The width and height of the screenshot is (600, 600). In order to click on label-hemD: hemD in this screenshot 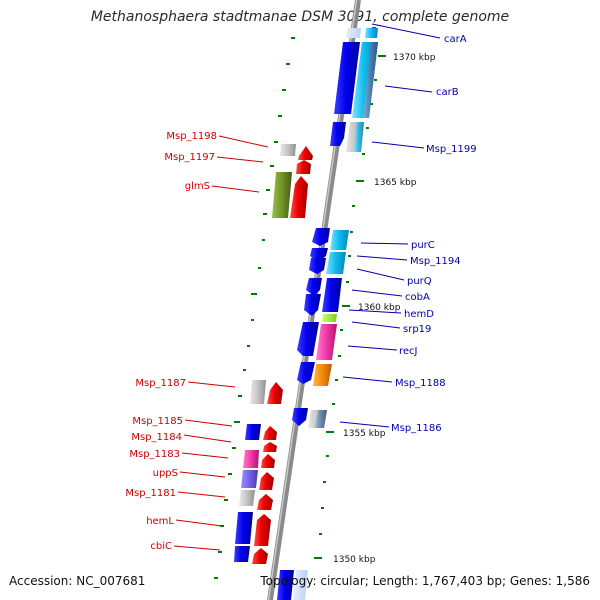, I will do `click(419, 314)`.